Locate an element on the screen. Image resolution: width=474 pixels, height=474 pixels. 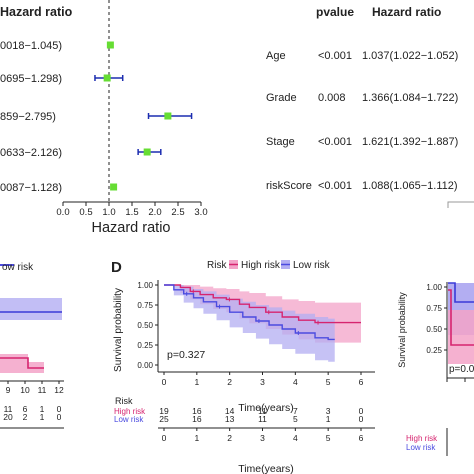
d-table-x-label: Time(years) is located at coordinates (266, 468).